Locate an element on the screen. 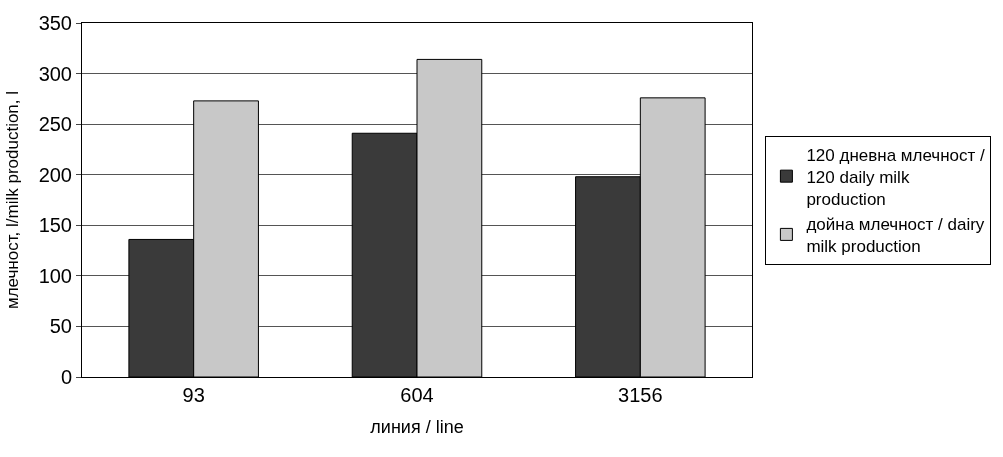 This screenshot has height=457, width=1003. x-axis-title: линия / line is located at coordinates (417, 427).